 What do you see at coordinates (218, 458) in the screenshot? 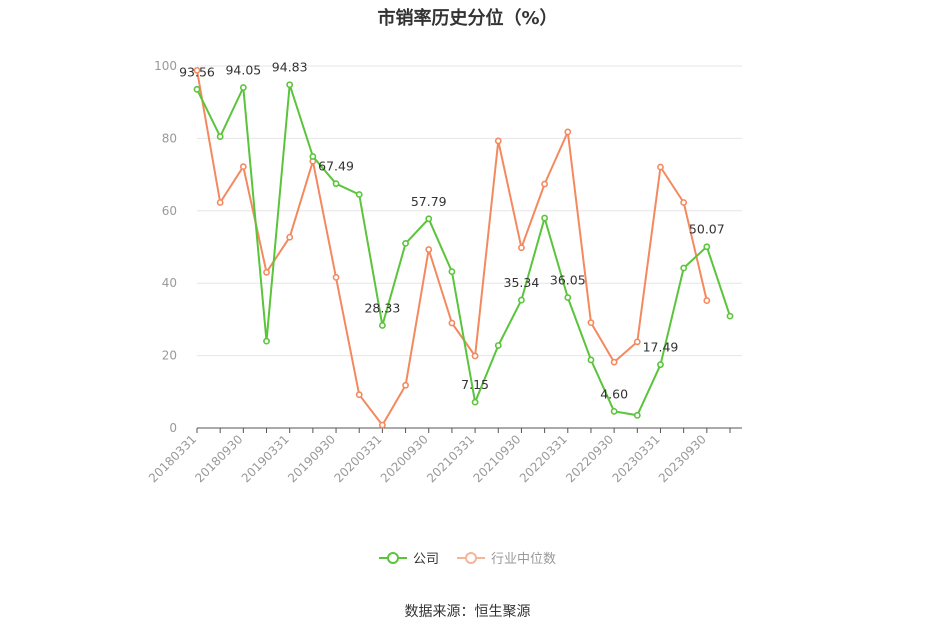
I see `x-tick-label: 20180930` at bounding box center [218, 458].